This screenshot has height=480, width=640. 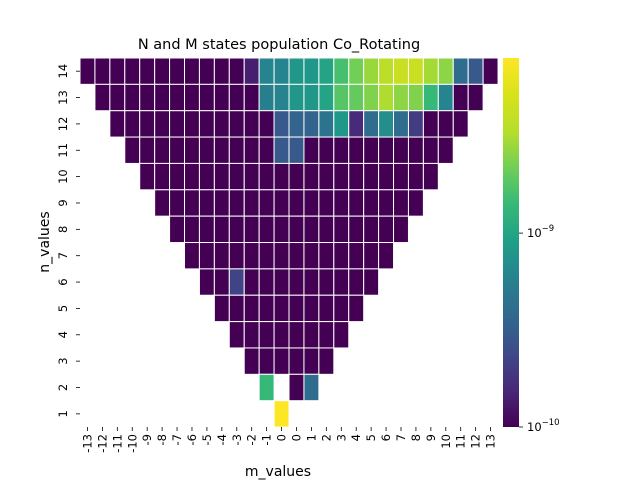 I want to click on y-tick-label: 10, so click(x=63, y=176).